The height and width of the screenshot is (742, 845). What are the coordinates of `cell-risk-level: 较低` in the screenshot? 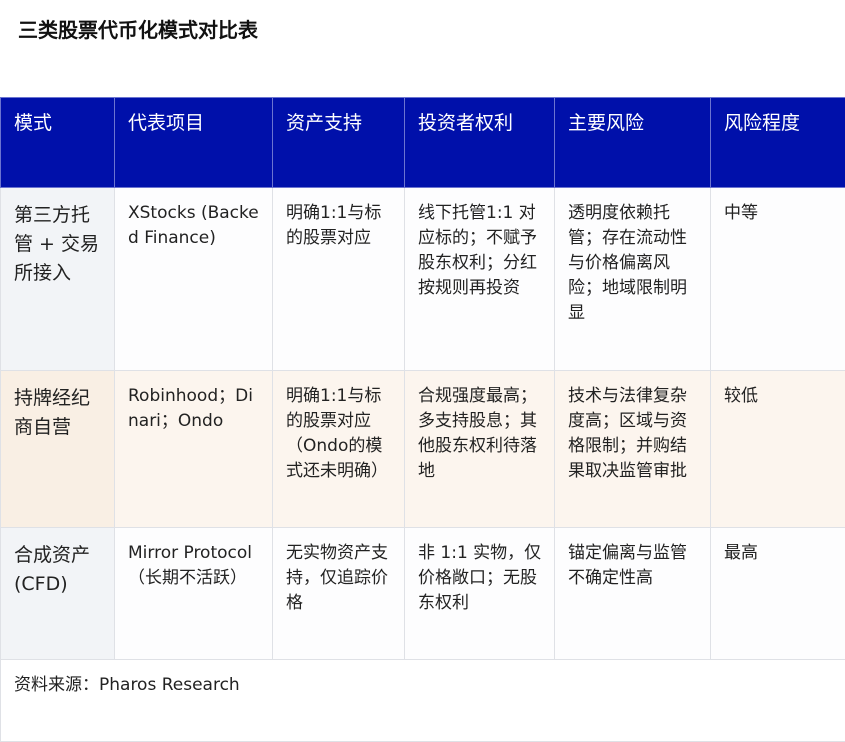 It's located at (777, 449).